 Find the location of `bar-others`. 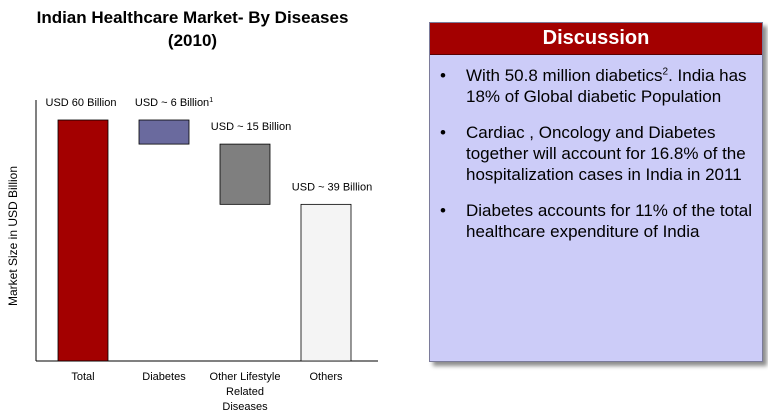

bar-others is located at coordinates (326, 282).